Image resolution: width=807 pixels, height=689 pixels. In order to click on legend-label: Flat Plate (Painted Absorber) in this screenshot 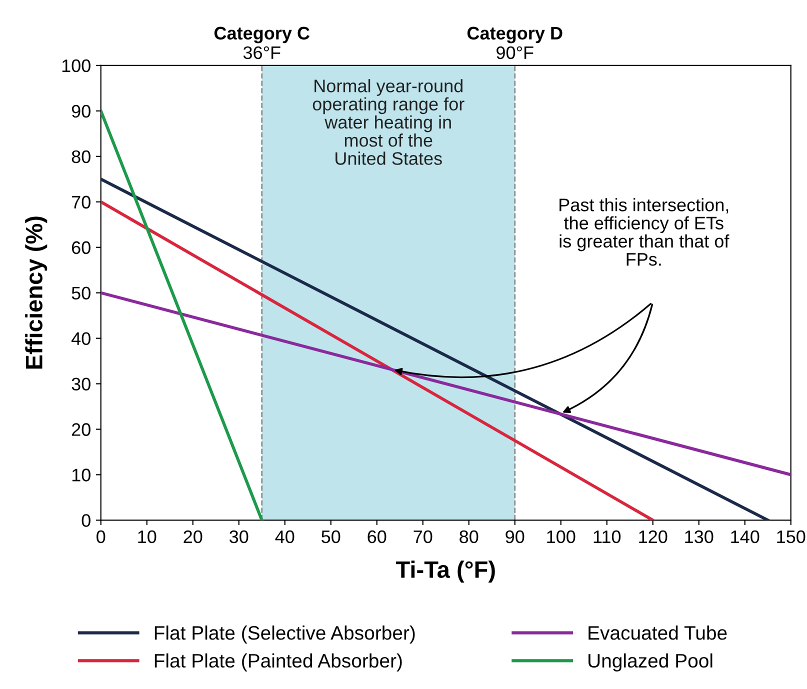, I will do `click(278, 662)`.